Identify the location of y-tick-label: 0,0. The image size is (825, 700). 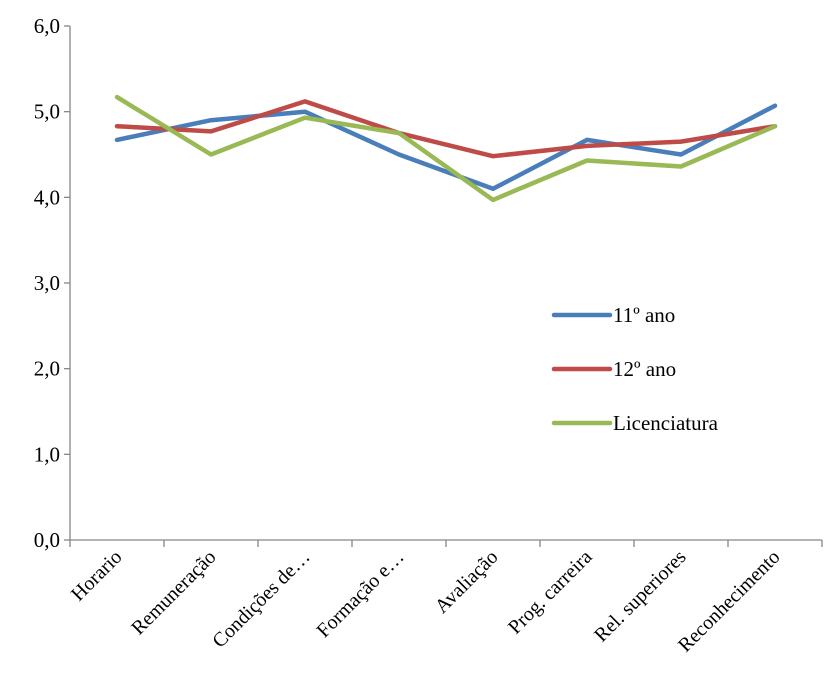
(47, 540).